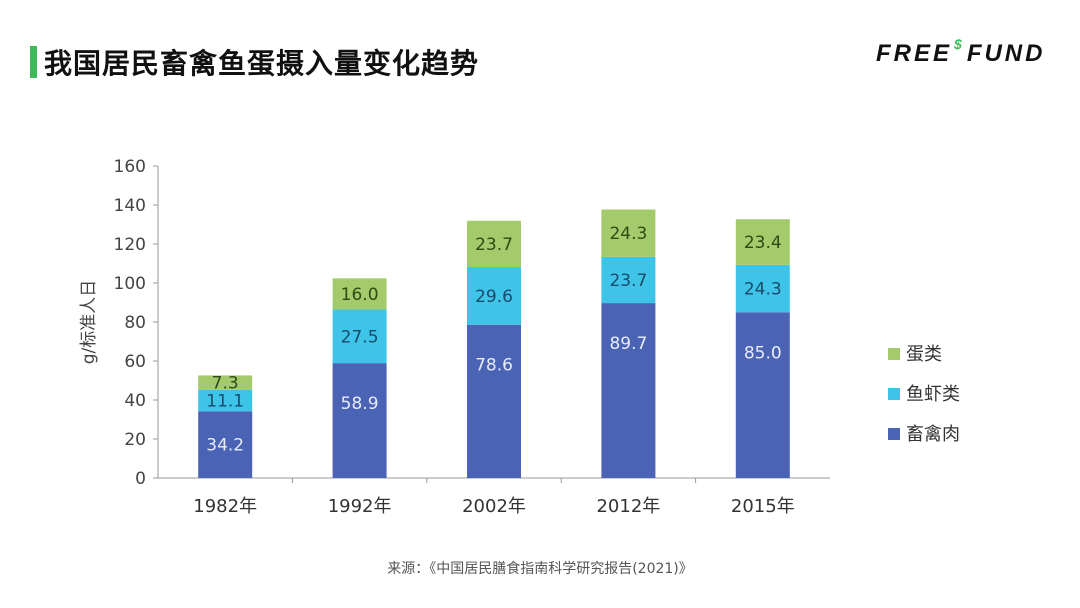 This screenshot has width=1080, height=608. I want to click on y-tick-label: 40, so click(135, 401).